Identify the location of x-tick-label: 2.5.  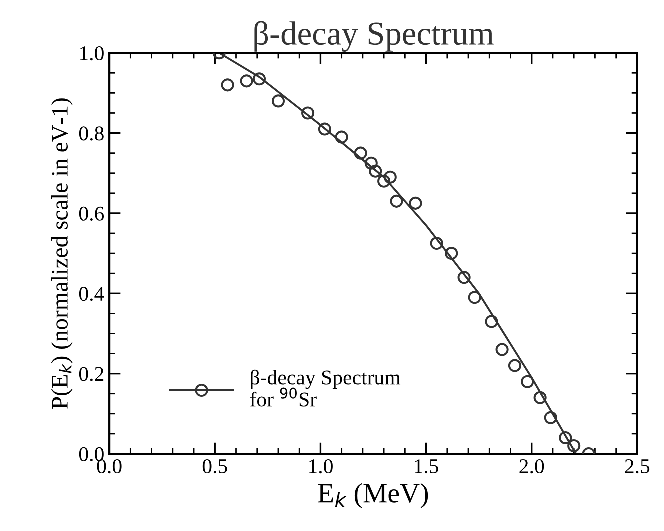
(637, 467).